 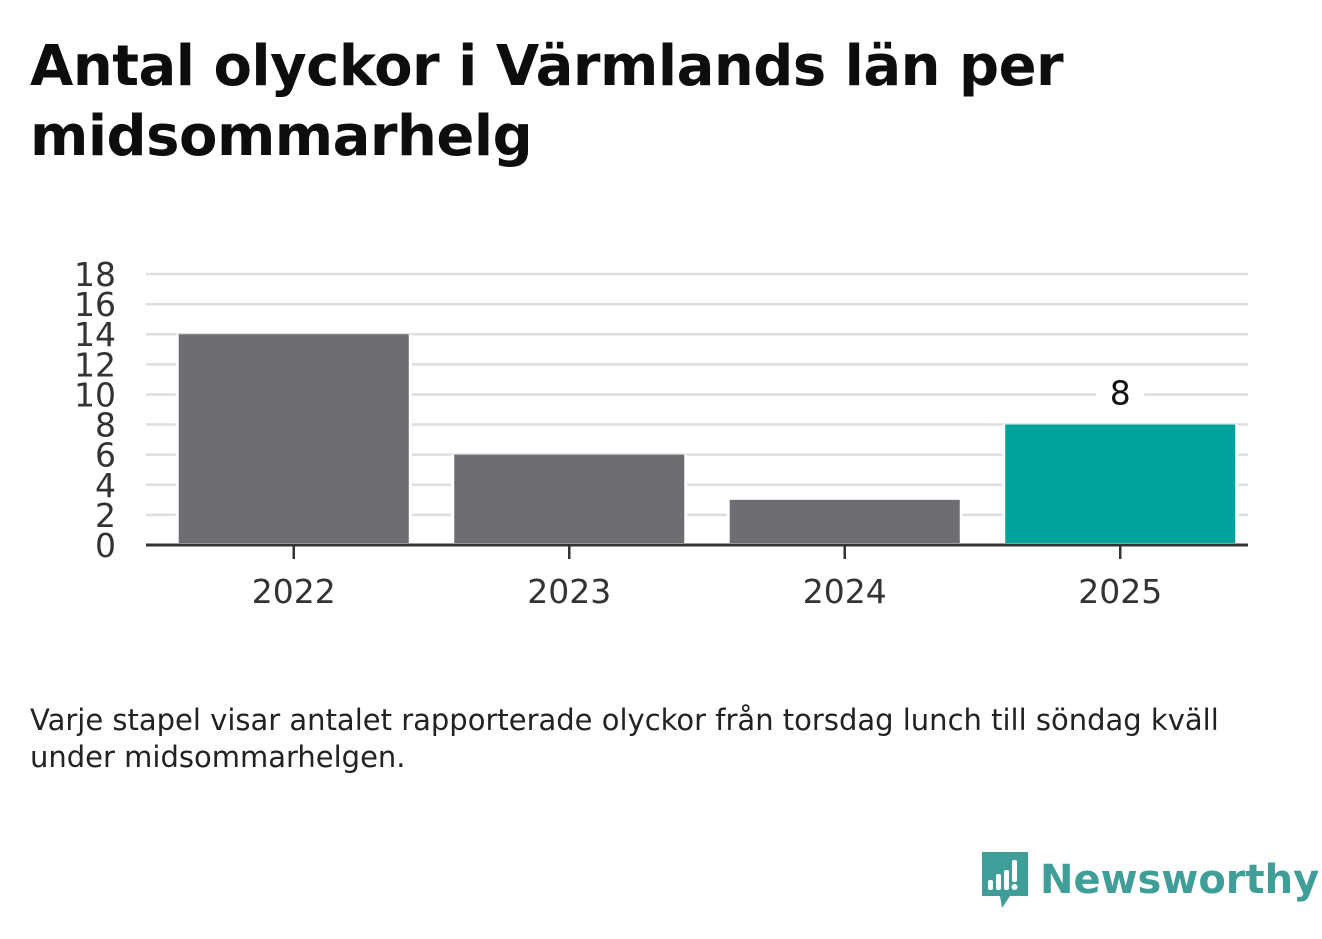 I want to click on y-tick-label: 18, so click(x=95, y=274).